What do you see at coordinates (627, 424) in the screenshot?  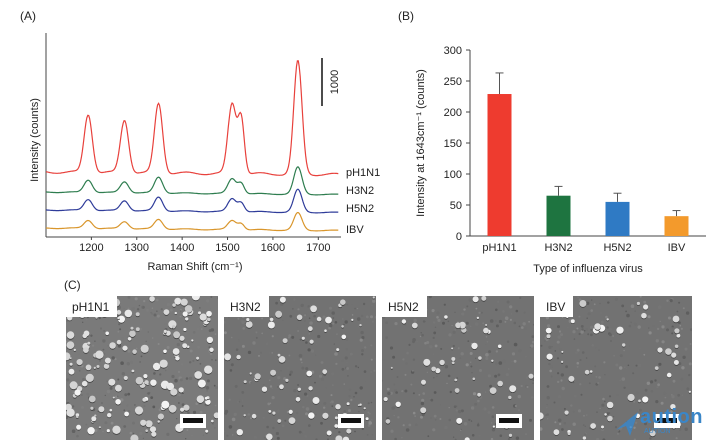 I see `watermark-bird-icon` at bounding box center [627, 424].